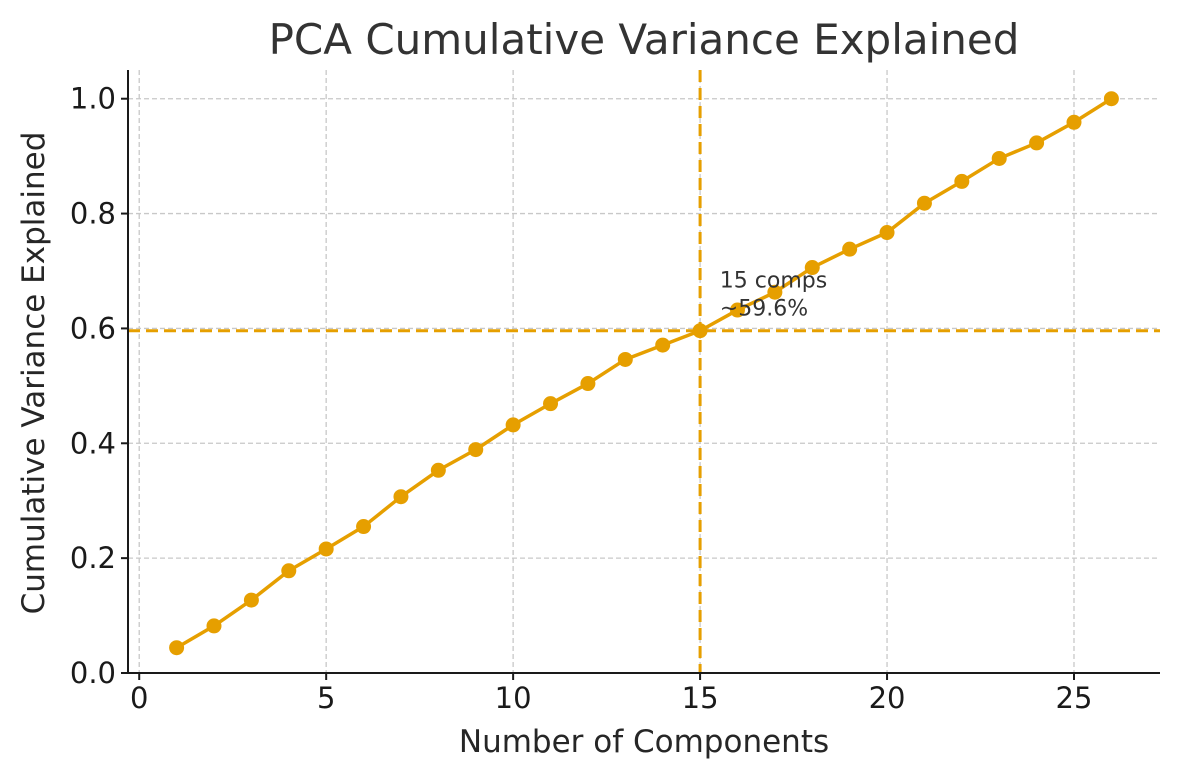 Image resolution: width=1180 pixels, height=780 pixels. Describe the element at coordinates (139, 698) in the screenshot. I see `x-tick-label: 0` at that location.